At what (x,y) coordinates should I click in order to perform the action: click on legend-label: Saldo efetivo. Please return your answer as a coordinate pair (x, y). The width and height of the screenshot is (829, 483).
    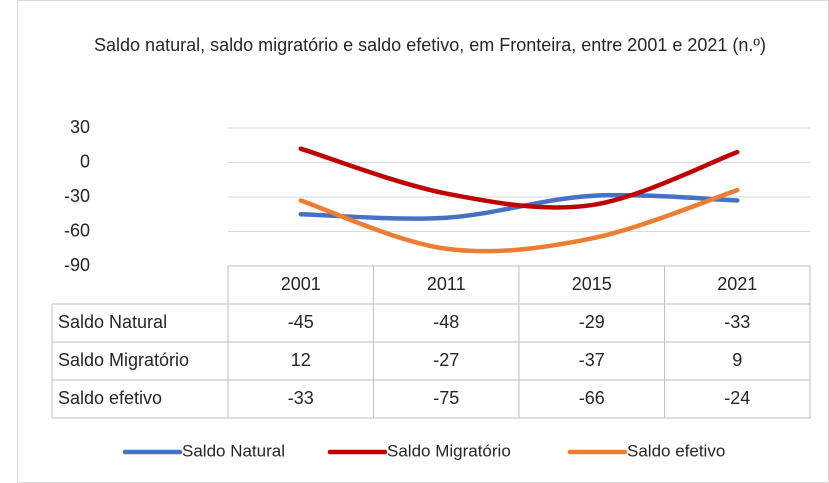
    Looking at the image, I should click on (676, 450).